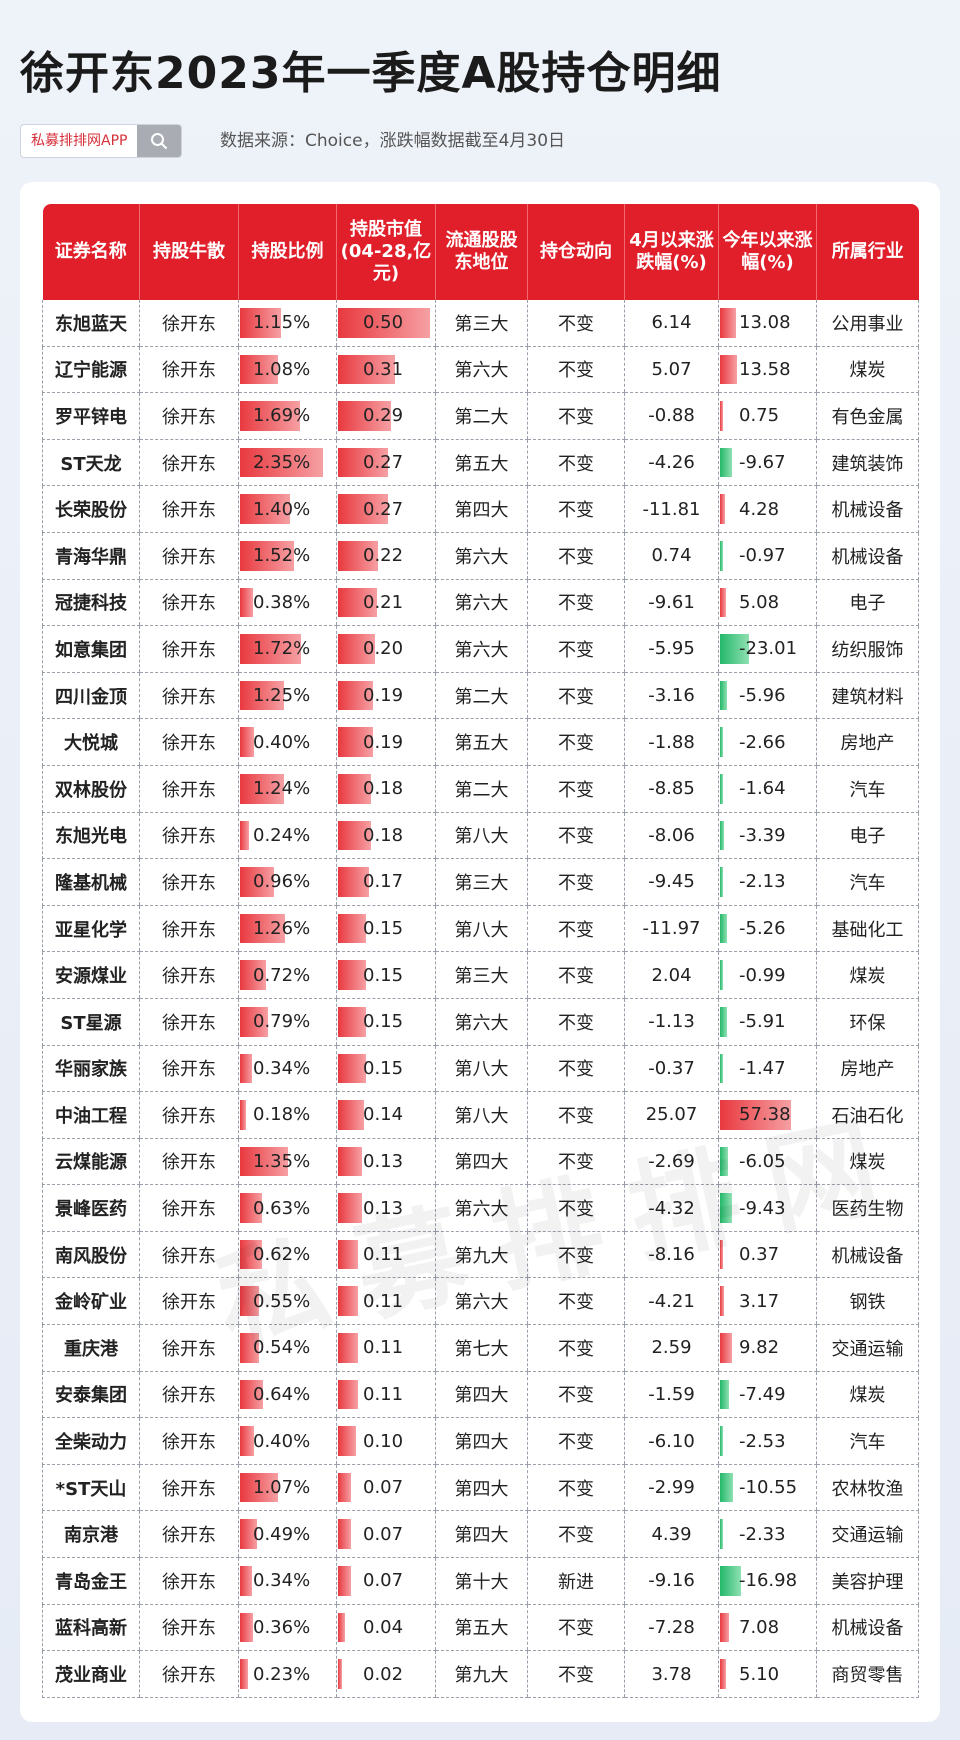 This screenshot has width=960, height=1740. Describe the element at coordinates (91, 323) in the screenshot. I see `security-name: 东旭蓝天` at that location.